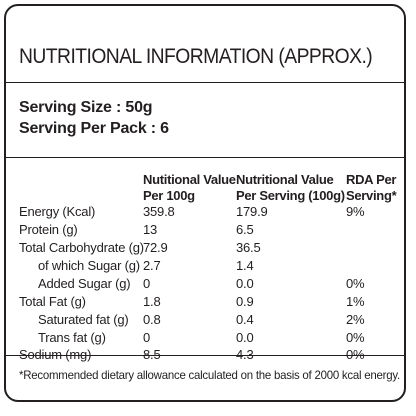 This screenshot has height=416, width=416. What do you see at coordinates (245, 319) in the screenshot?
I see `row-serving-saturated-fat: 0.4` at bounding box center [245, 319].